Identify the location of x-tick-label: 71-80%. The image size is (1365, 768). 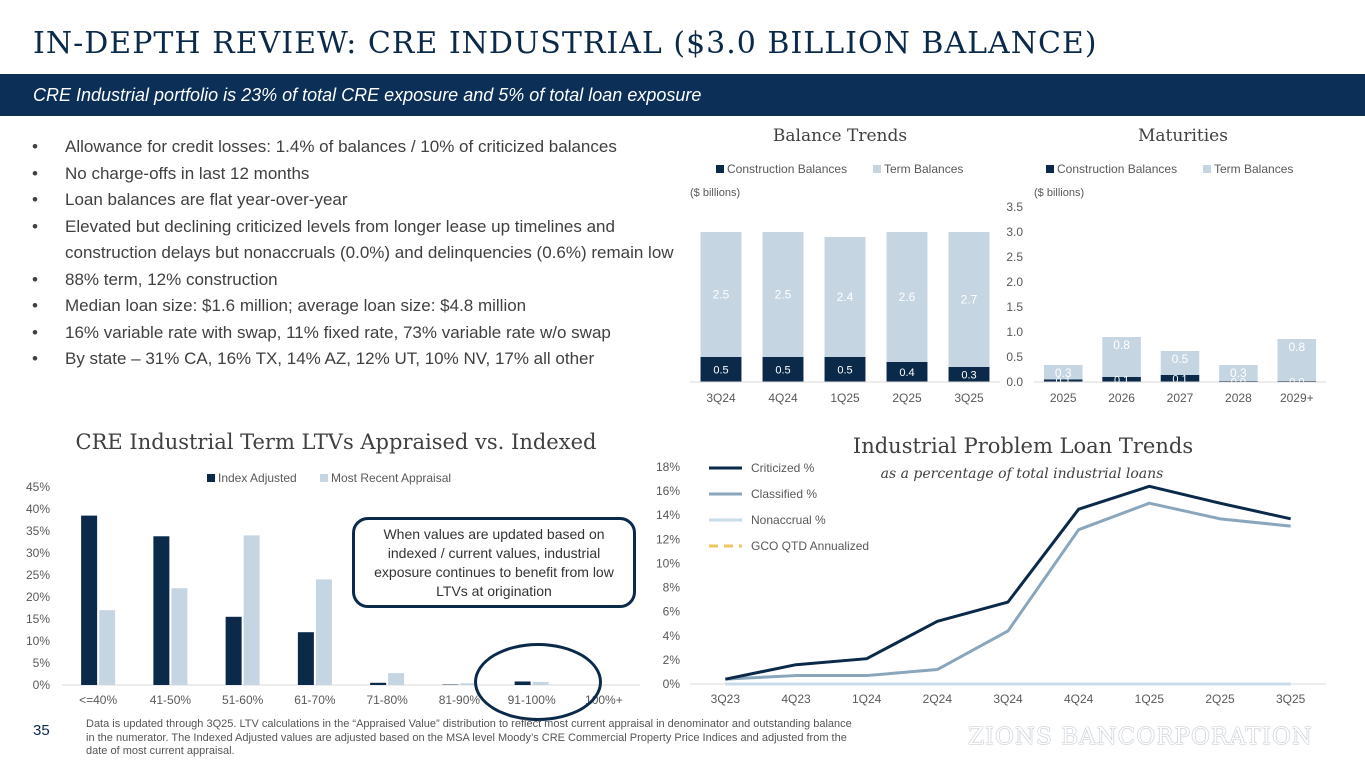
(387, 700).